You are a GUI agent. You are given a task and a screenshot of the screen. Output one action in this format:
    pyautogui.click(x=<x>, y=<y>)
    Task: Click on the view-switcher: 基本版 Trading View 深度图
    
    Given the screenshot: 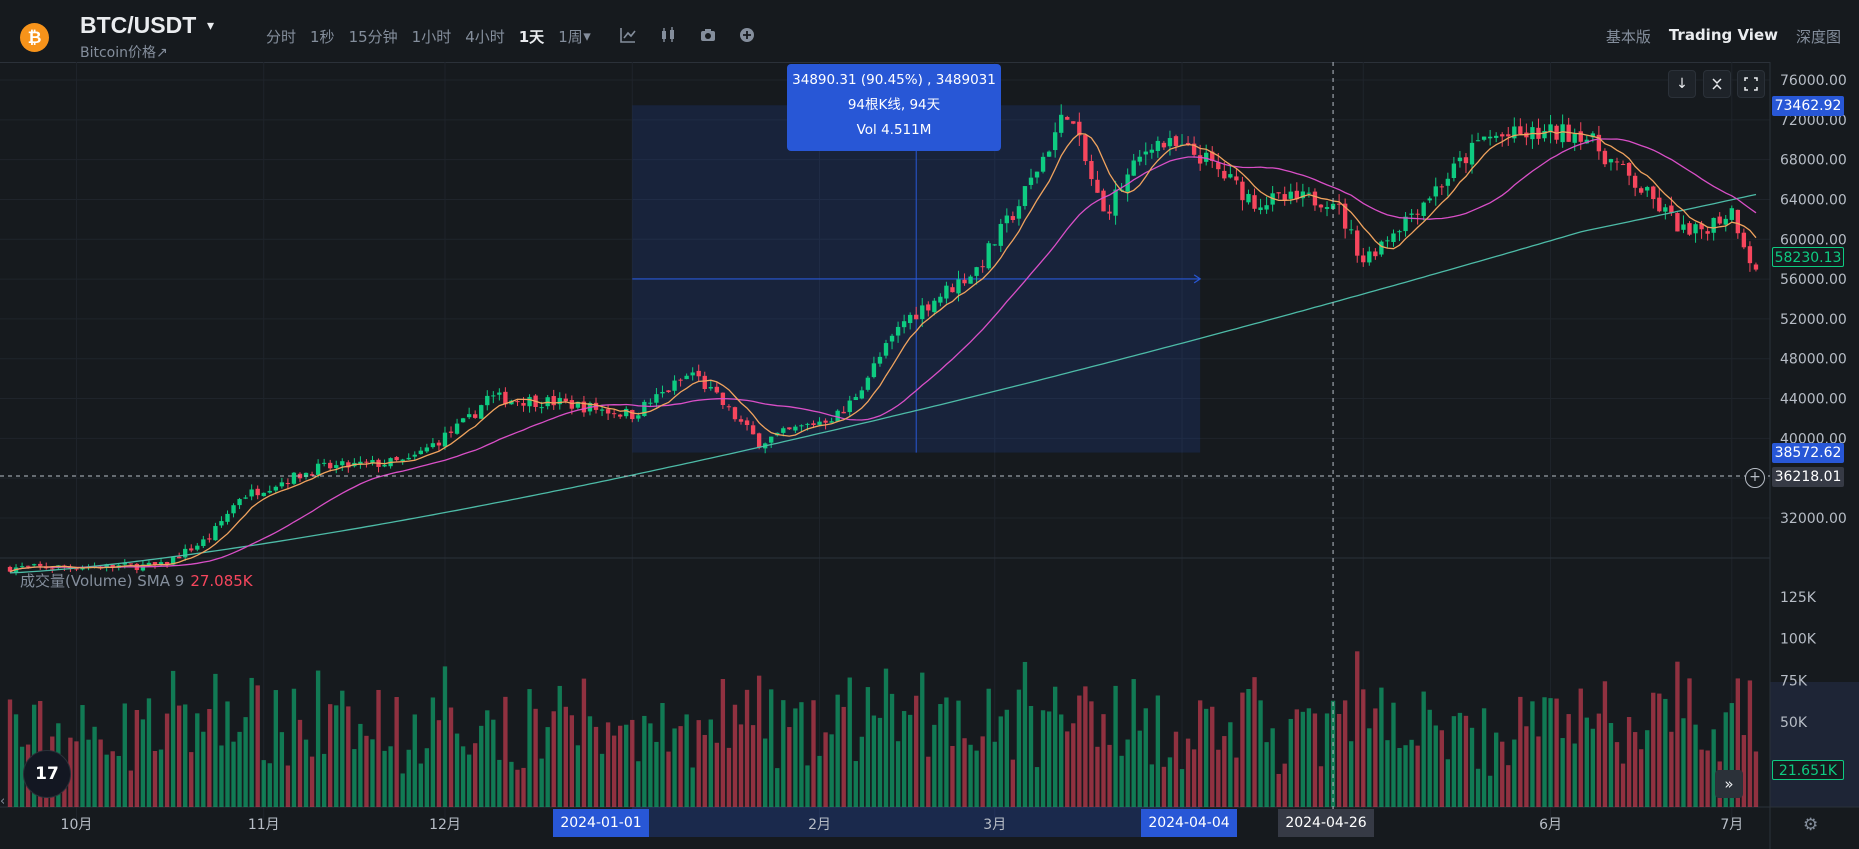 What is the action you would take?
    pyautogui.click(x=1732, y=36)
    